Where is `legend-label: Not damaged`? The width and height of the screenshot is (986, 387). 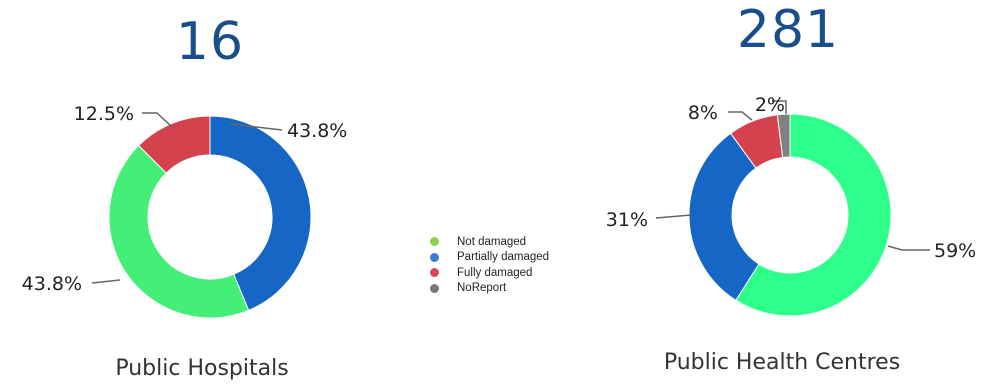 legend-label: Not damaged is located at coordinates (492, 241).